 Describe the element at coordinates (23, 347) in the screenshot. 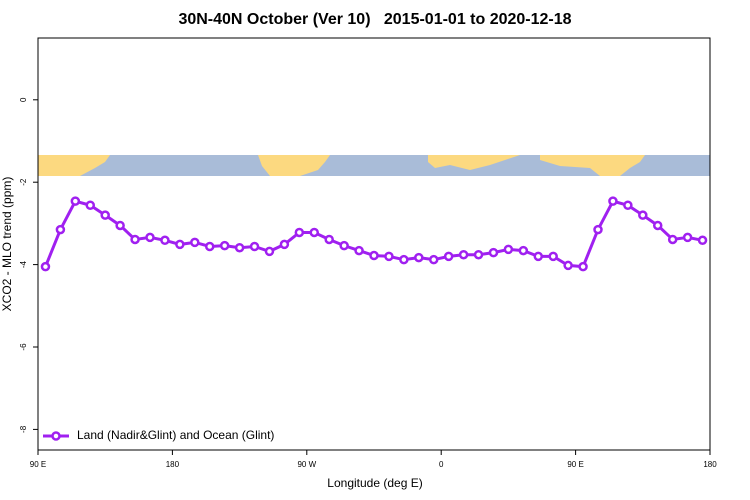

I see `y-tick-label: -6` at that location.